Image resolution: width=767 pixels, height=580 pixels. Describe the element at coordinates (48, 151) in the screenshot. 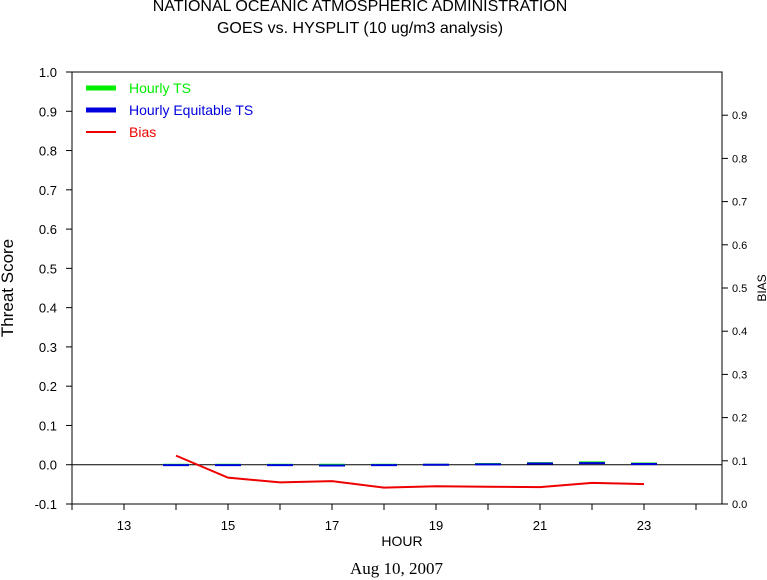

I see `y-tick-label: 0.8` at that location.